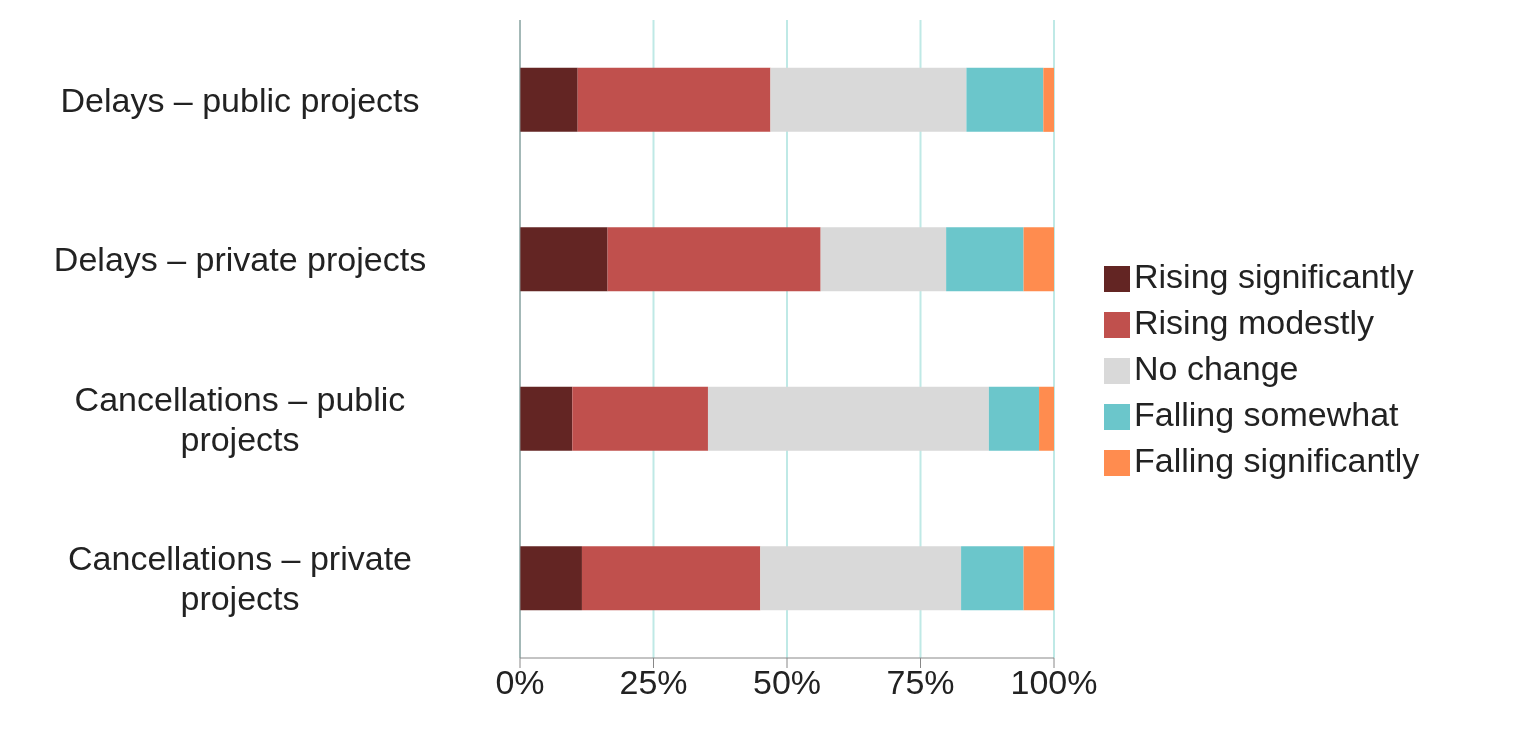 The width and height of the screenshot is (1532, 737). What do you see at coordinates (1216, 368) in the screenshot?
I see `legend-label: No change` at bounding box center [1216, 368].